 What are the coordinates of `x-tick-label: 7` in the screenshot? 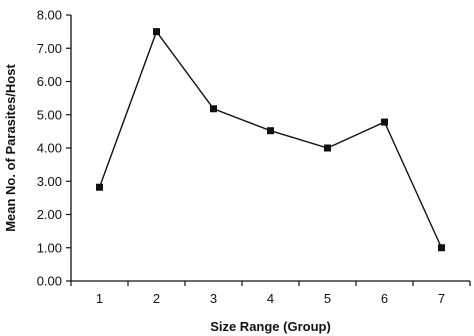 It's located at (441, 298).